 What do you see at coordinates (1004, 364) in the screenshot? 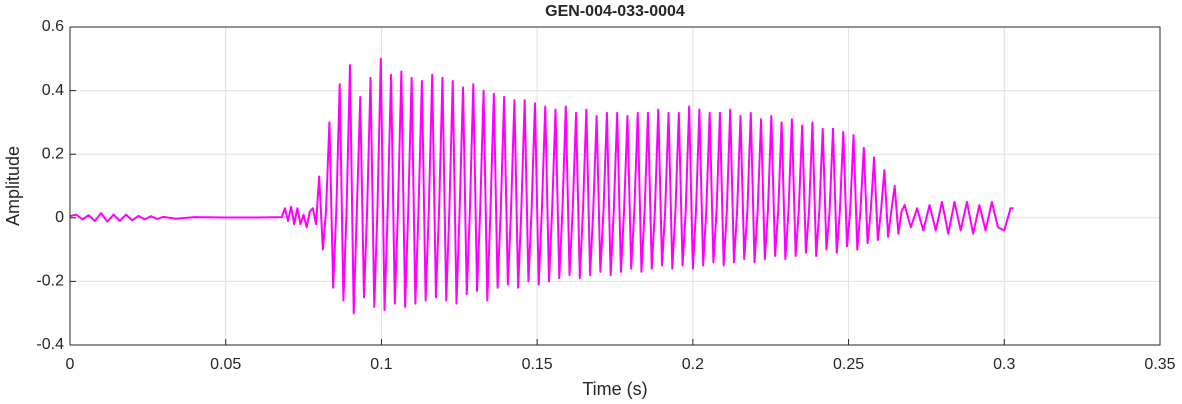
I see `x-tick-label: 0.3` at bounding box center [1004, 364].